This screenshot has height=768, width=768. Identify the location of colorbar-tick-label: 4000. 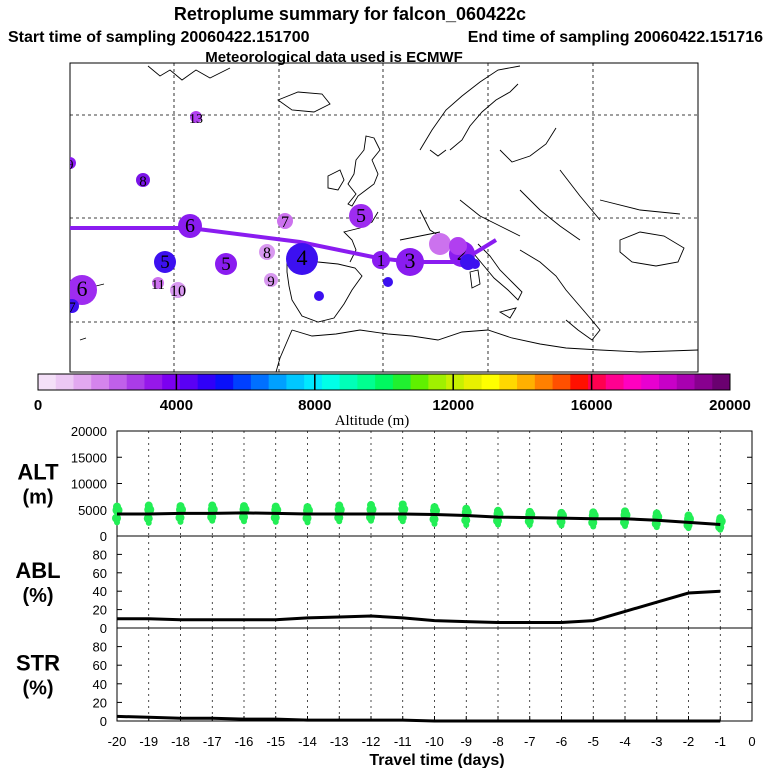
(176, 405).